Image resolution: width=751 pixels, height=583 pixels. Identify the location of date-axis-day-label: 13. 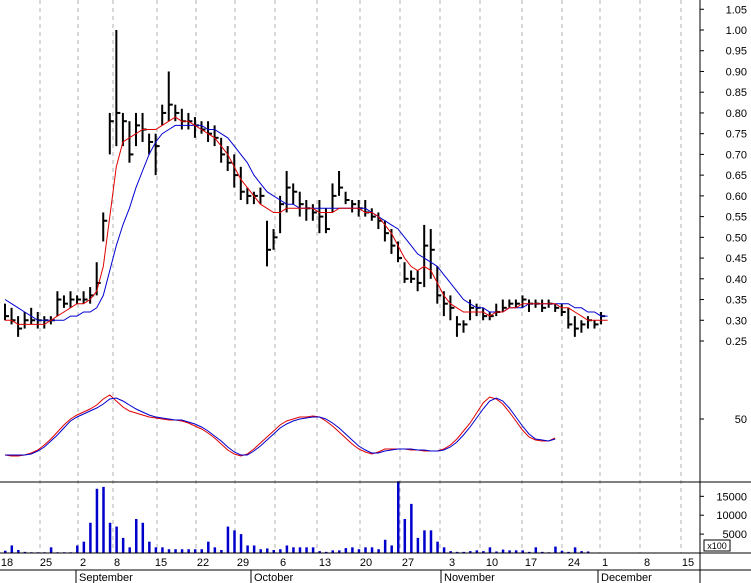
(325, 563).